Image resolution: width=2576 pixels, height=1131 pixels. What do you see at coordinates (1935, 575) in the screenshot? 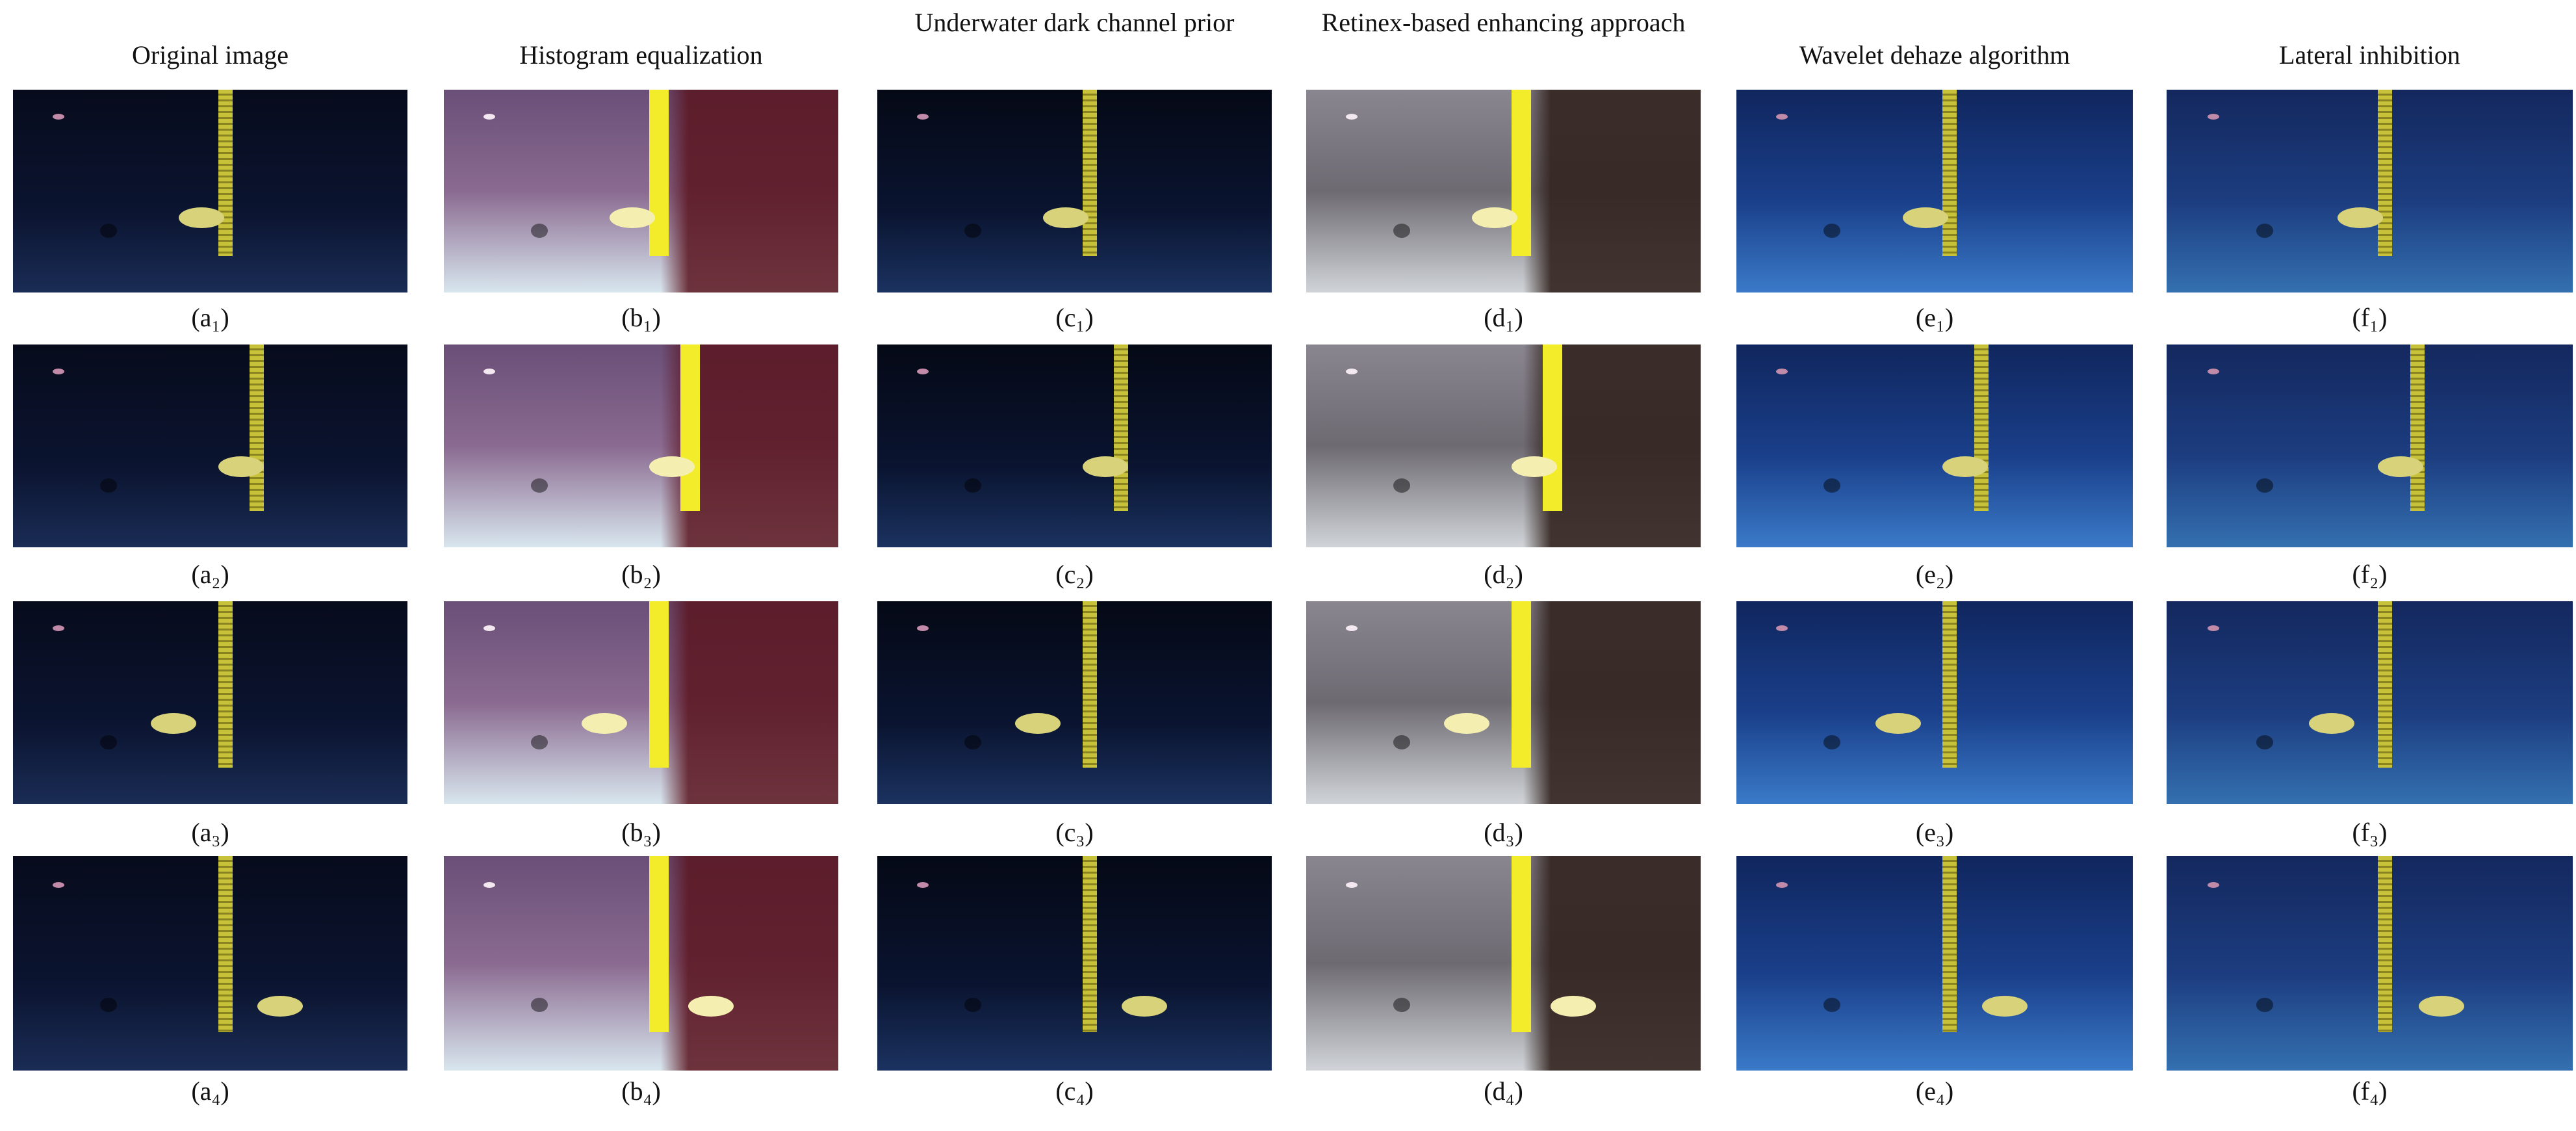
I see `panel-label: (e₂)` at bounding box center [1935, 575].